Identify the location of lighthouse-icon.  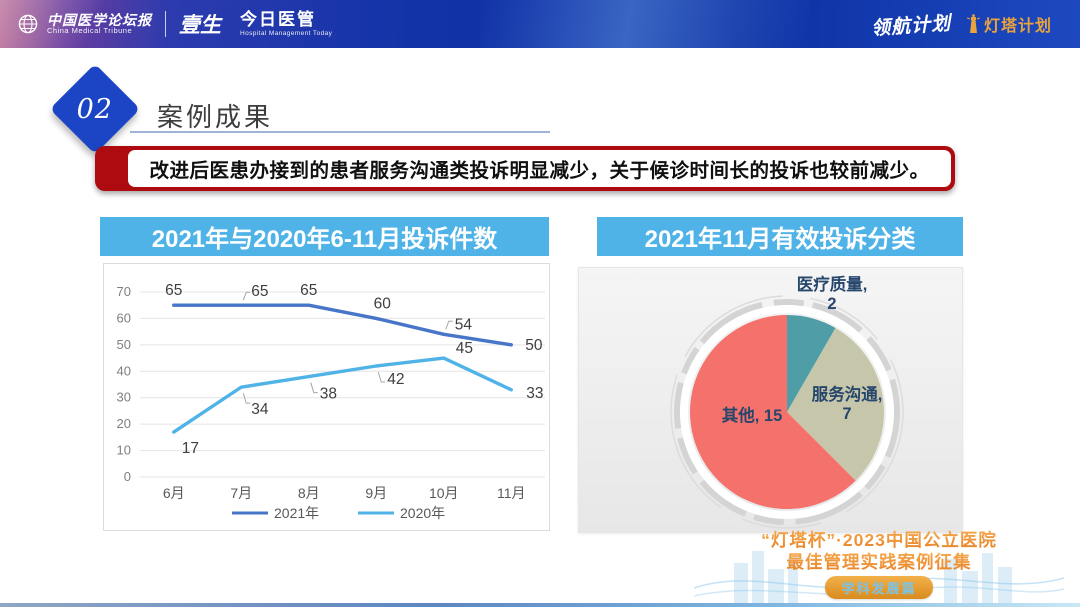
(973, 23).